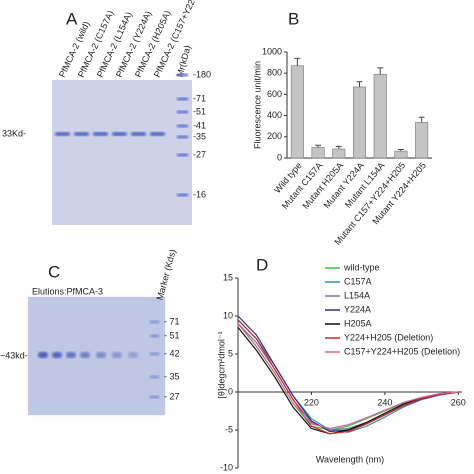  Describe the element at coordinates (230, 353) in the screenshot. I see `y-tick-label: 5` at that location.